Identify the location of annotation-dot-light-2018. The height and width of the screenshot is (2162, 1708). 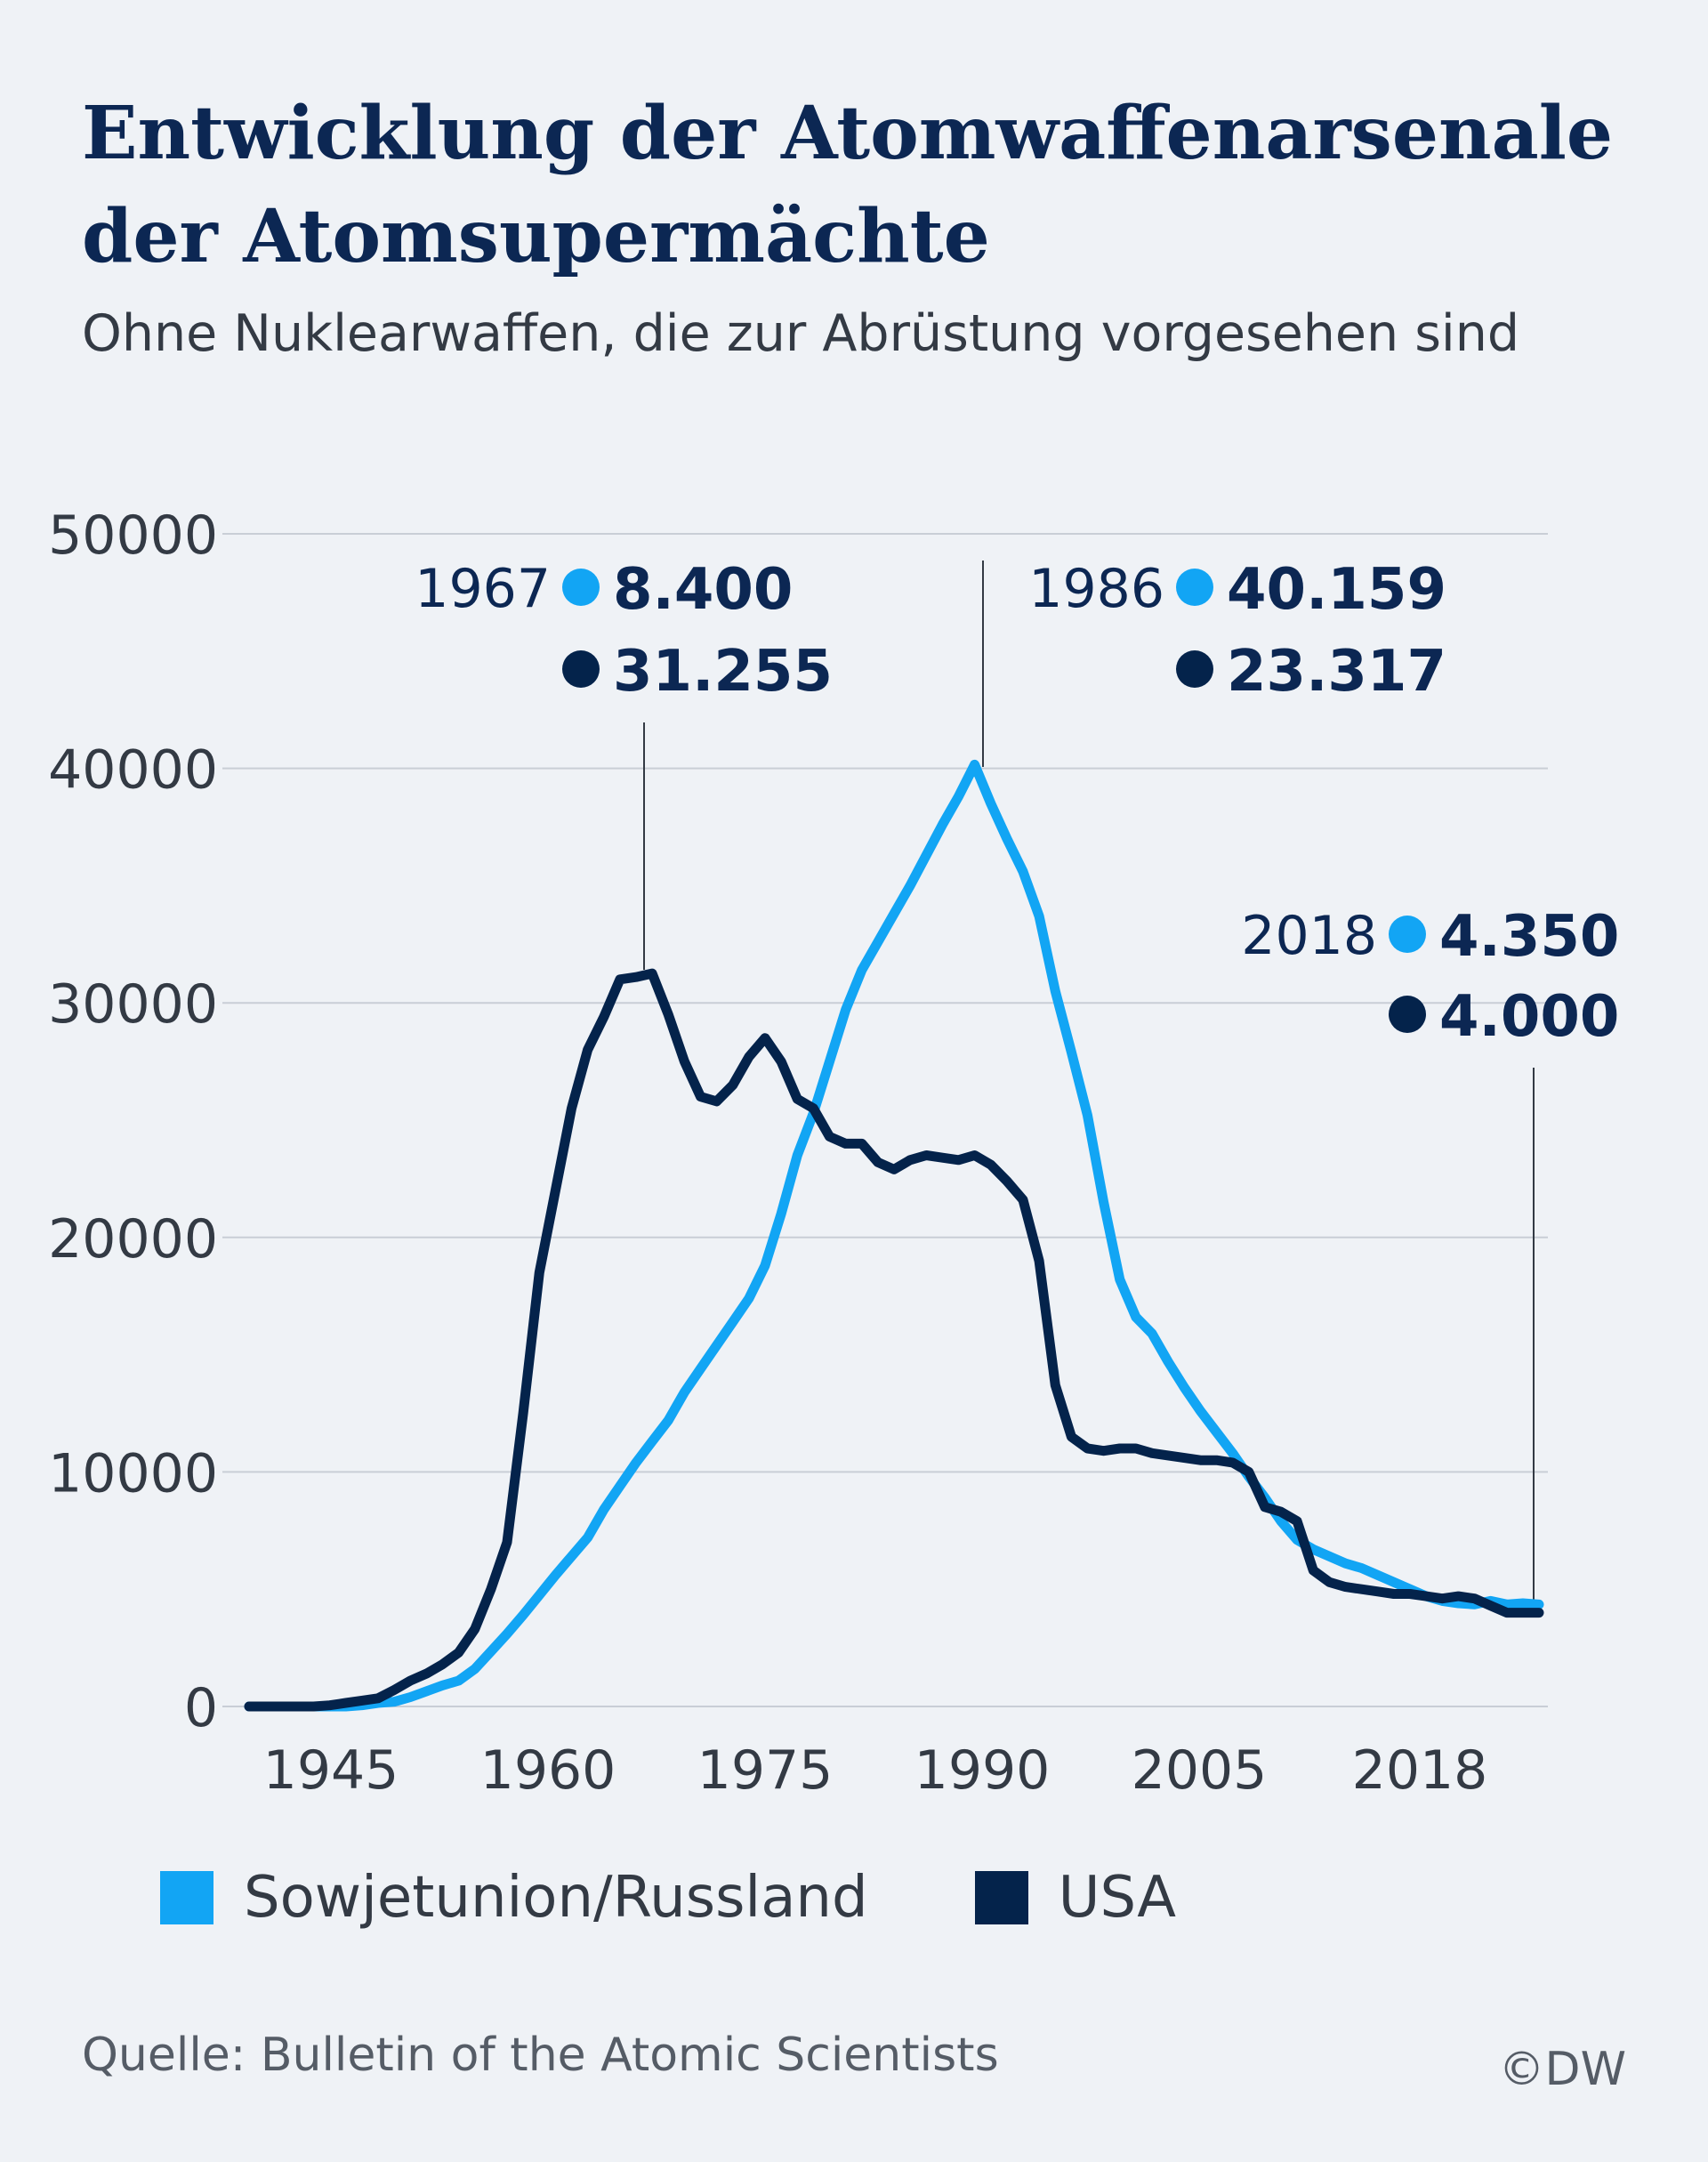
(1407, 934).